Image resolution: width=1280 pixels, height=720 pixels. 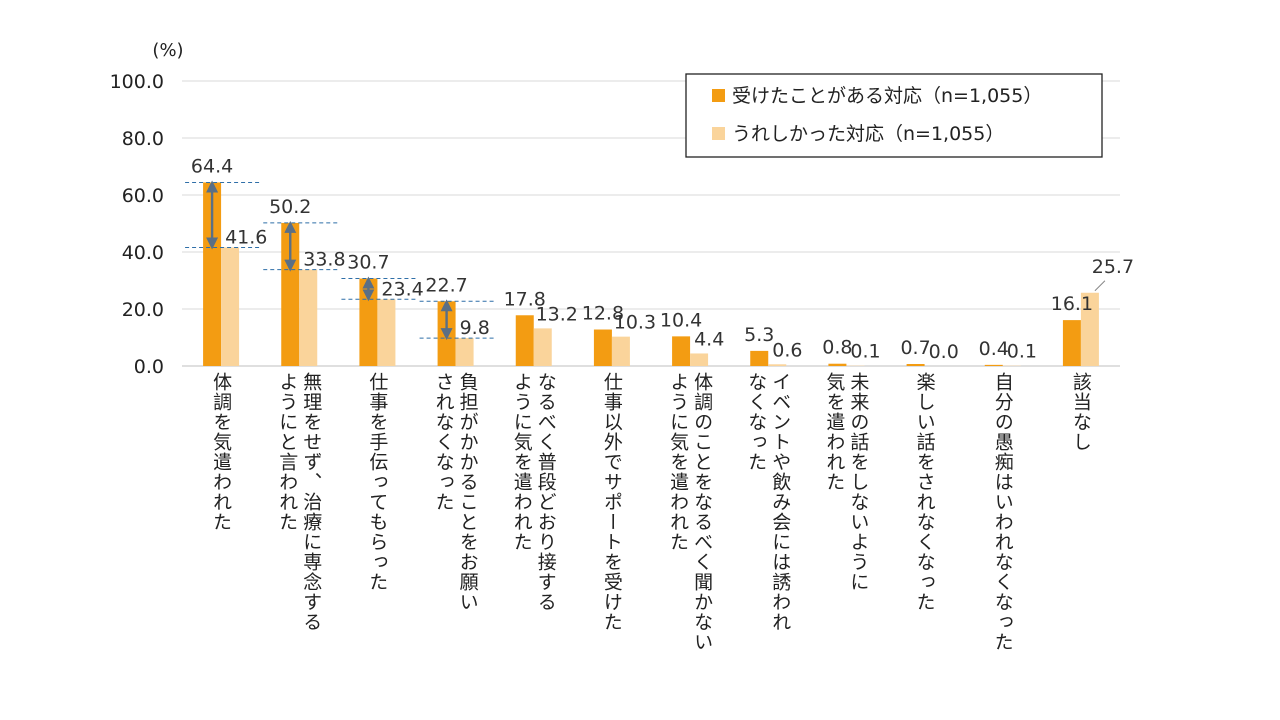 What do you see at coordinates (246, 237) in the screenshot?
I see `data-label-happy: 41.6` at bounding box center [246, 237].